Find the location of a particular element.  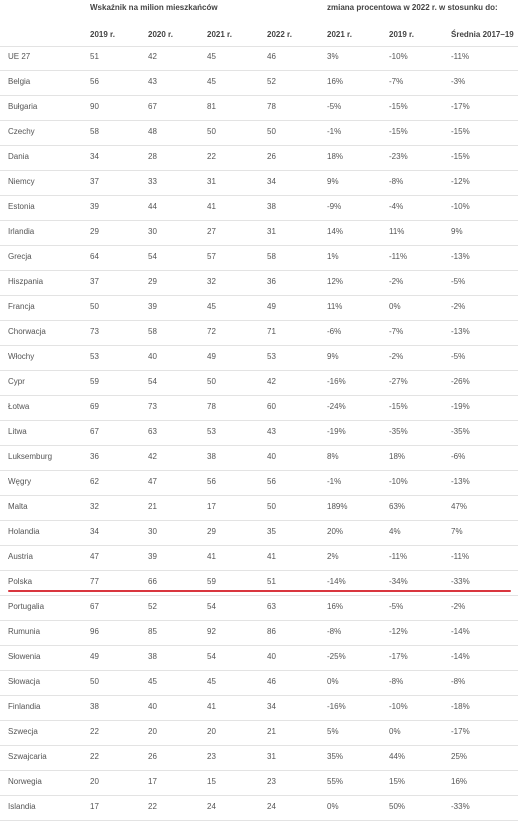

cell-value: 21 is located at coordinates (271, 731).